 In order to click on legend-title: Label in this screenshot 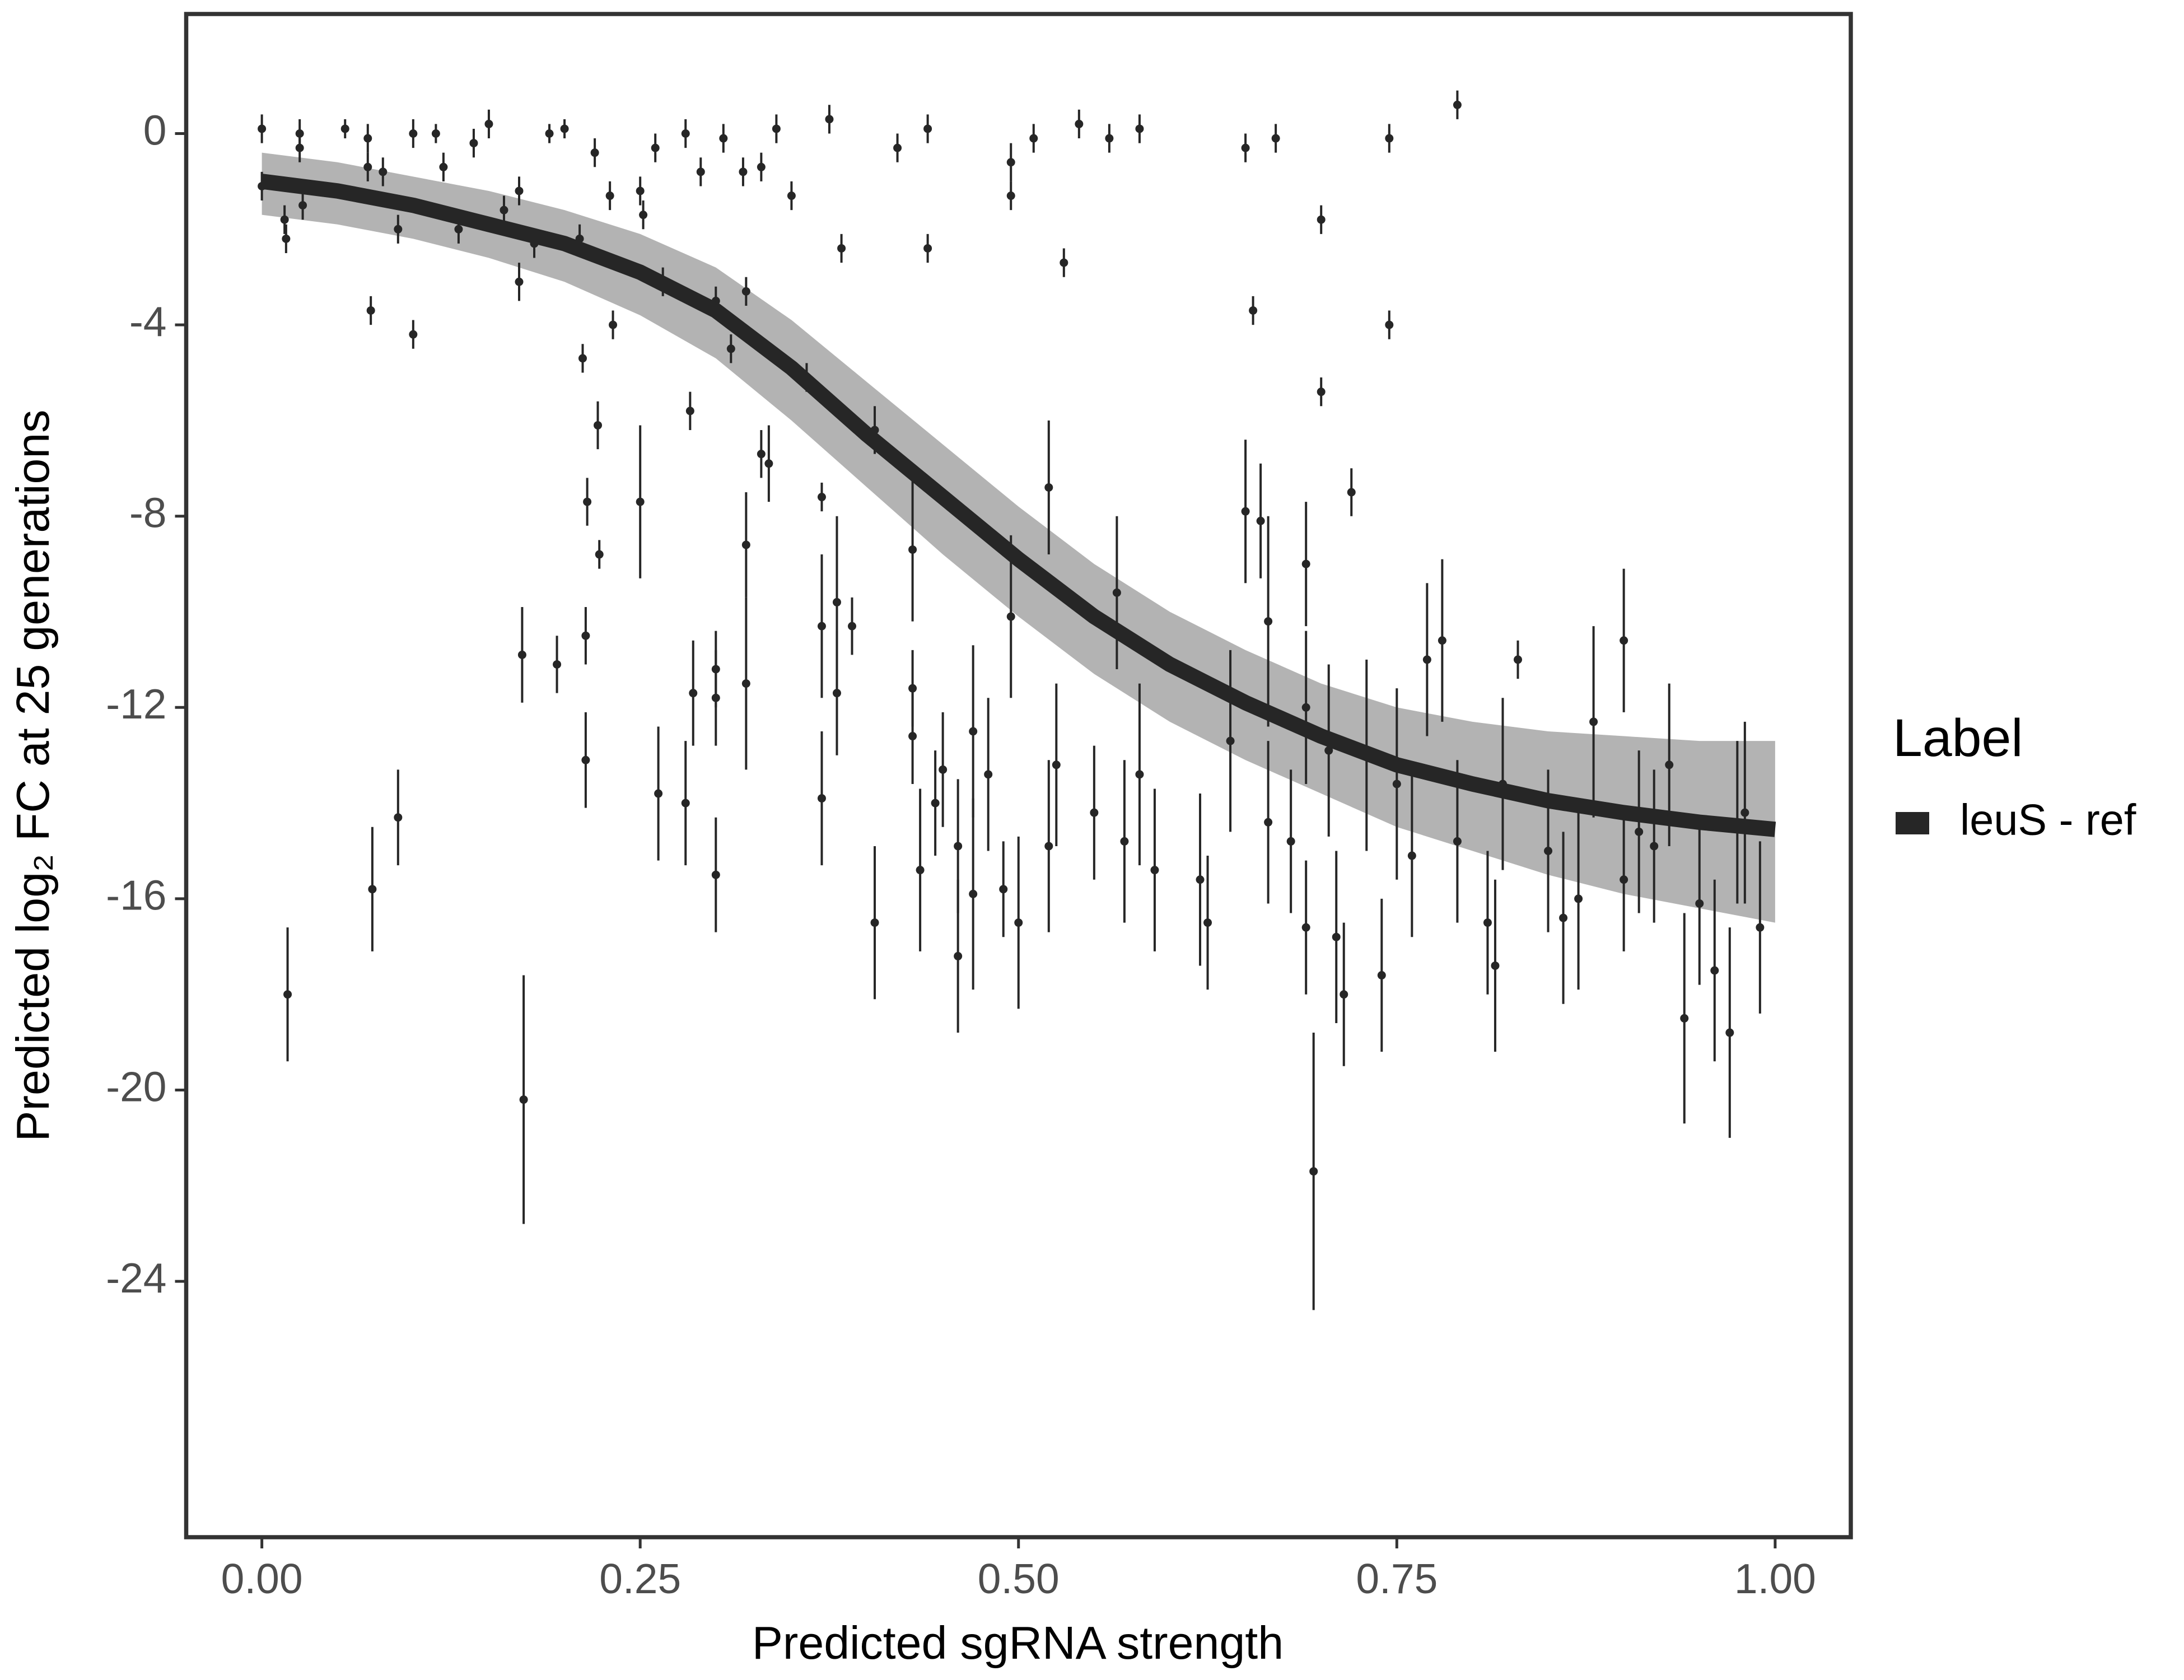, I will do `click(1958, 738)`.